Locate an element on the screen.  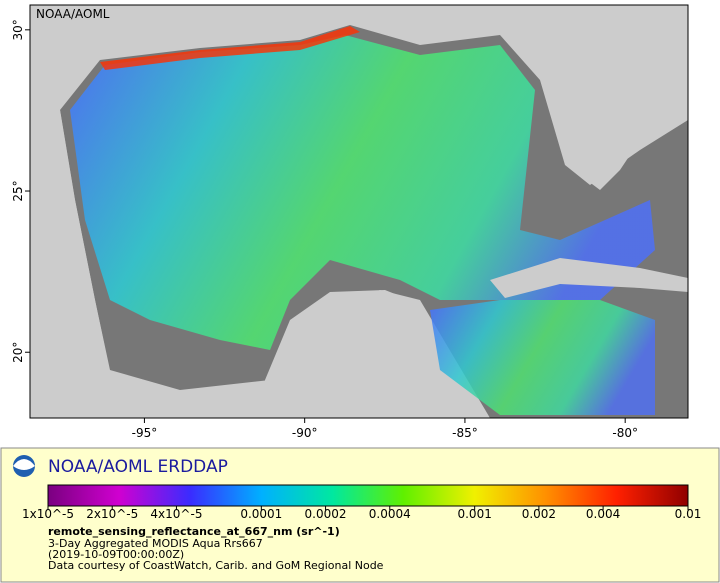
florida is located at coordinates (594, 97).